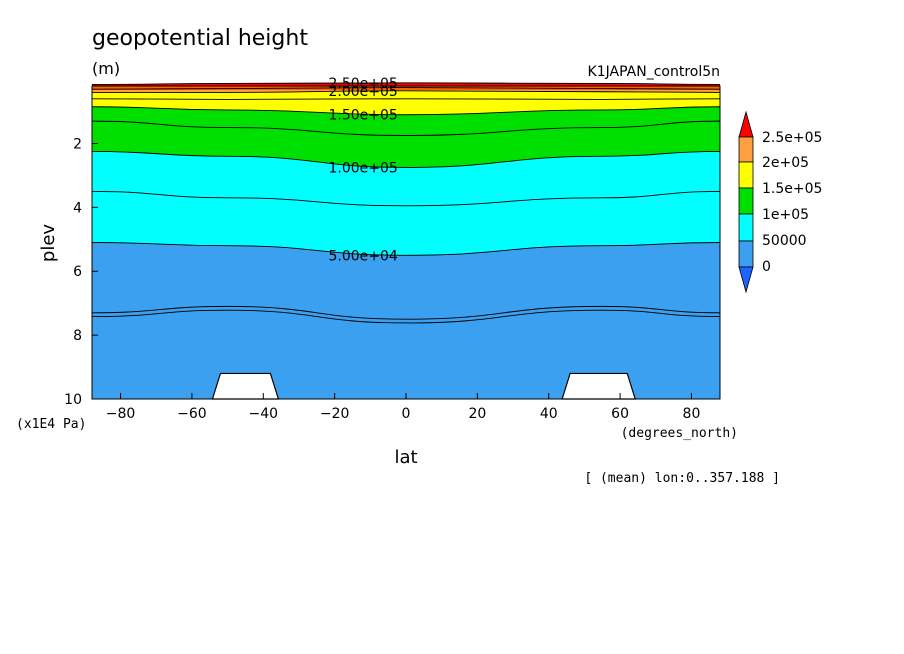 This screenshot has width=904, height=654. I want to click on chart-units: (m), so click(106, 68).